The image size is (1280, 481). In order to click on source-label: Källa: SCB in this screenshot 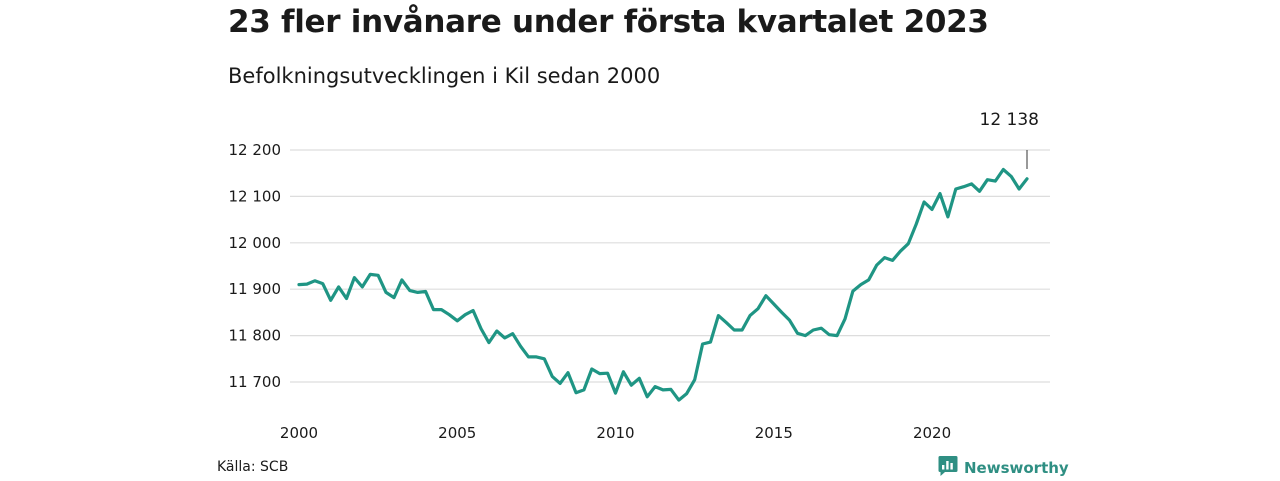, I will do `click(253, 467)`.